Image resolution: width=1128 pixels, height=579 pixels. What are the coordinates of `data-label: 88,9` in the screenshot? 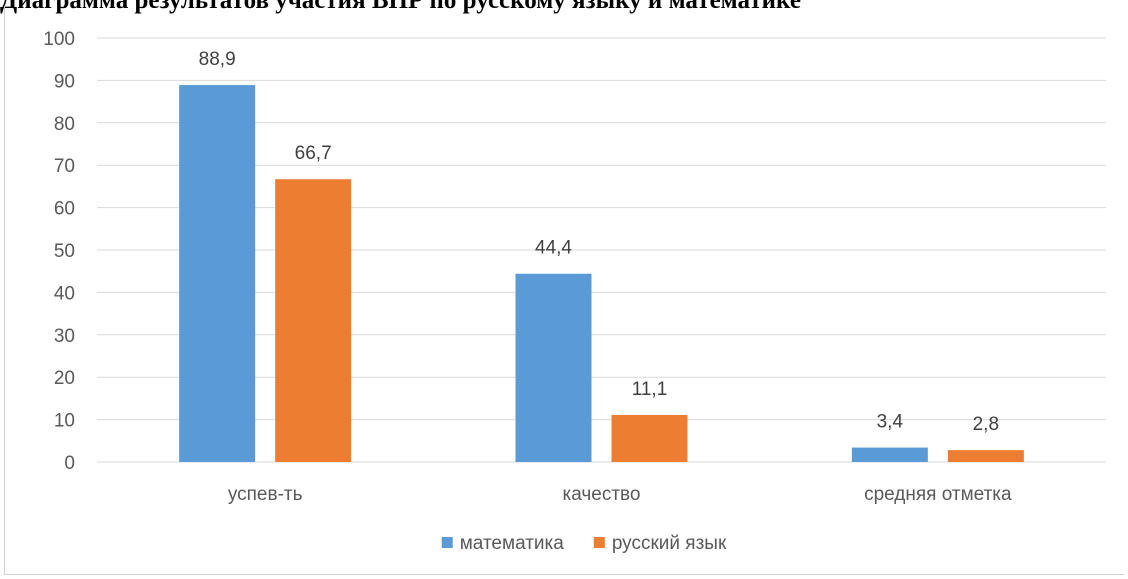 It's located at (217, 59).